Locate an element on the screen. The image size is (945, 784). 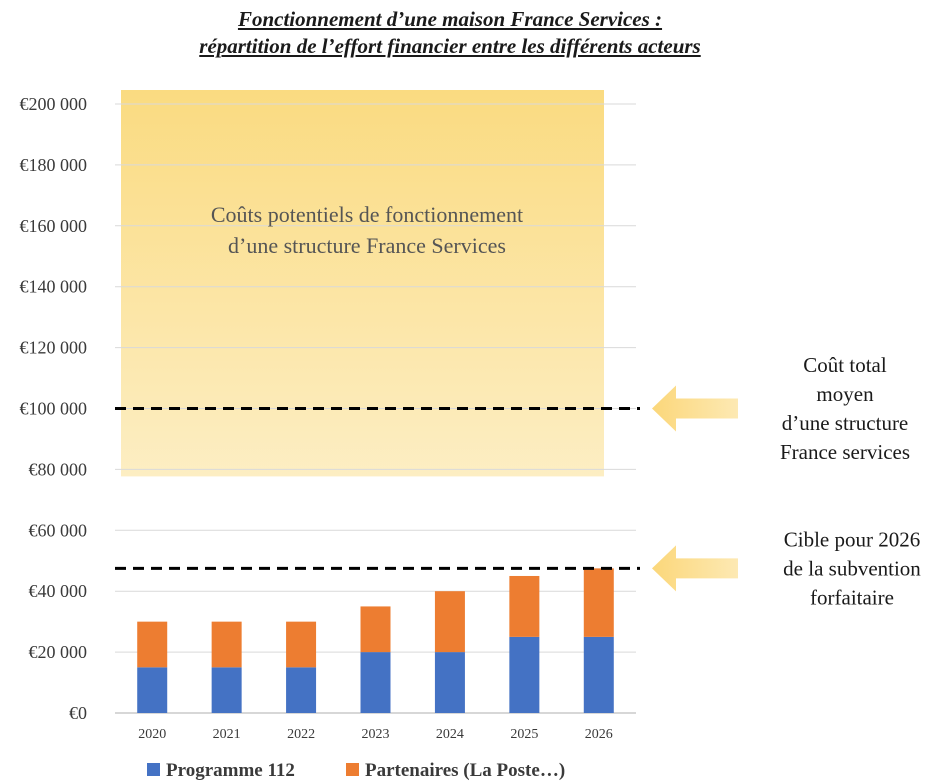
x-tick-label: 2022 is located at coordinates (301, 734).